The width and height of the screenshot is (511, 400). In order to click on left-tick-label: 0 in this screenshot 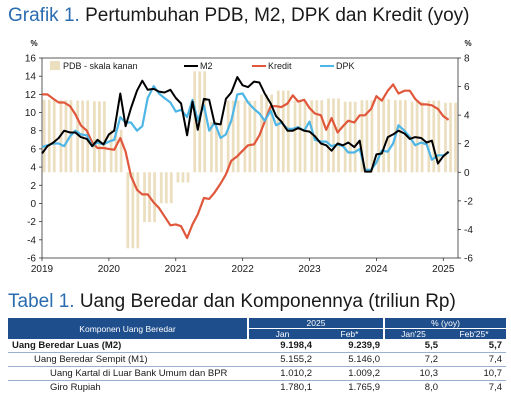, I will do `click(33, 204)`.